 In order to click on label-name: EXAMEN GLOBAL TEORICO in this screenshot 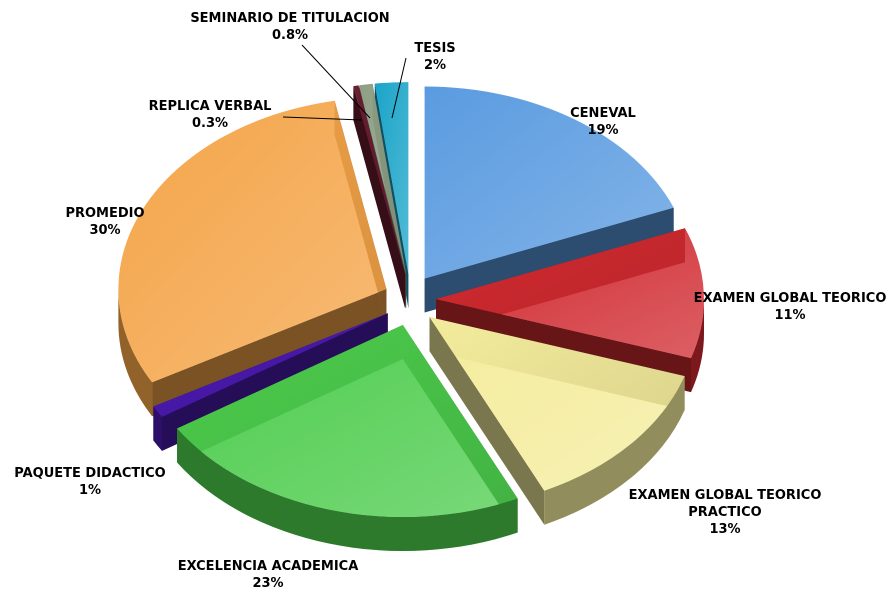, I will do `click(790, 298)`.